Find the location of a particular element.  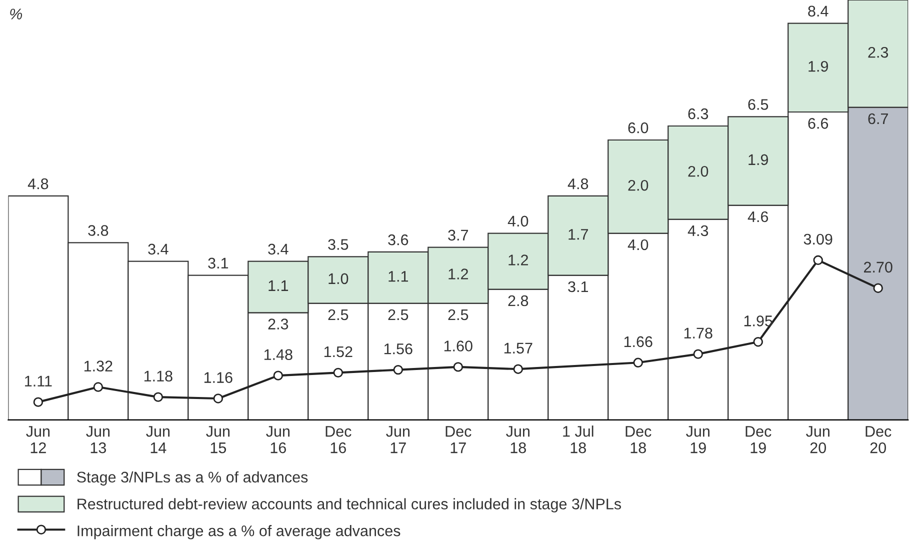

x-tick-label: Jun 15 is located at coordinates (218, 440).